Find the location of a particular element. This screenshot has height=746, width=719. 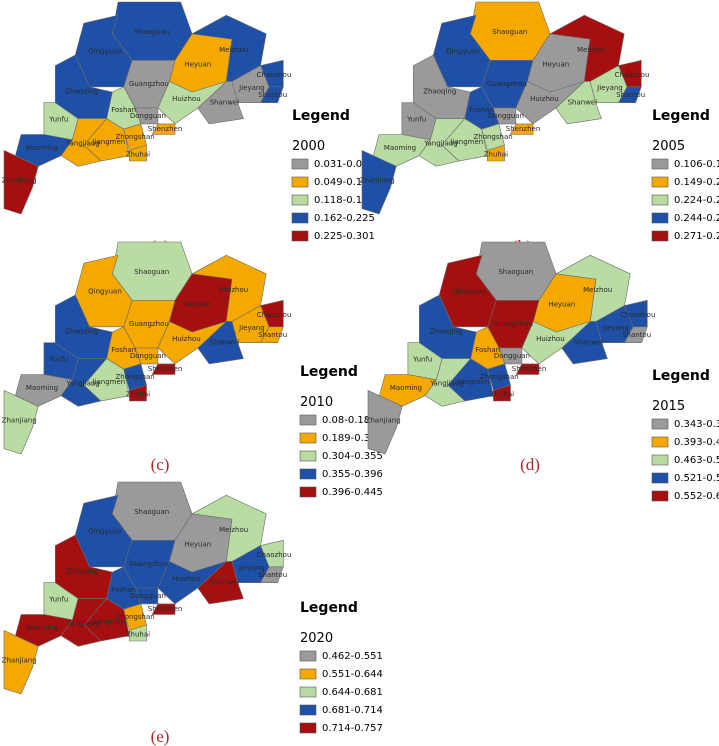

legend-label: 0.224-0.244 is located at coordinates (696, 200).